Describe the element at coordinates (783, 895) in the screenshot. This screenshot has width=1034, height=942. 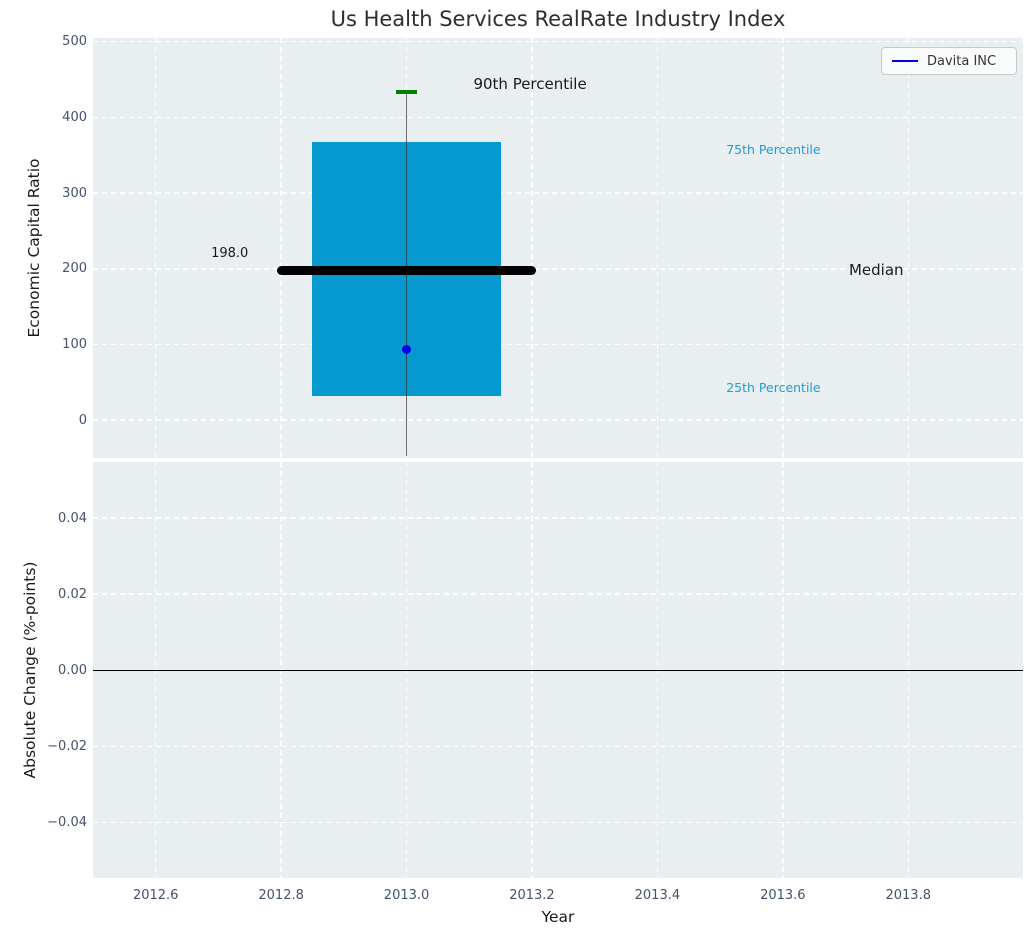
I see `x-tick-label: 2013.6` at that location.